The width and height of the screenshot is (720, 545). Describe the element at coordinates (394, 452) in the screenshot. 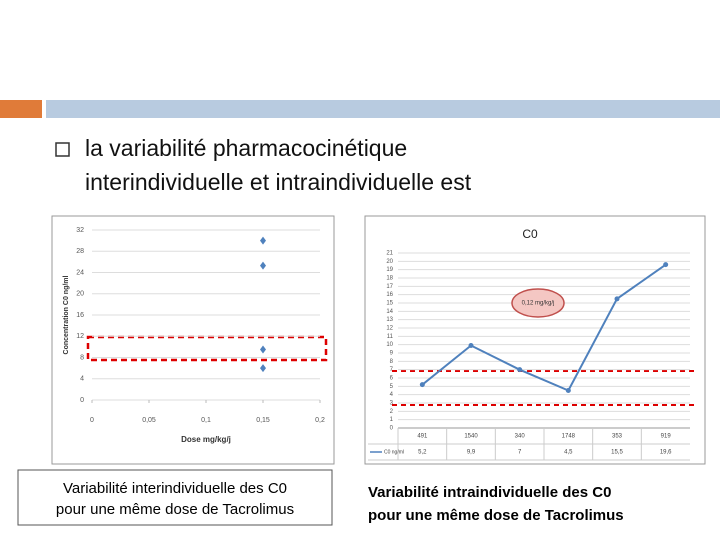

I see `legend-label: C0 ng/ml` at that location.